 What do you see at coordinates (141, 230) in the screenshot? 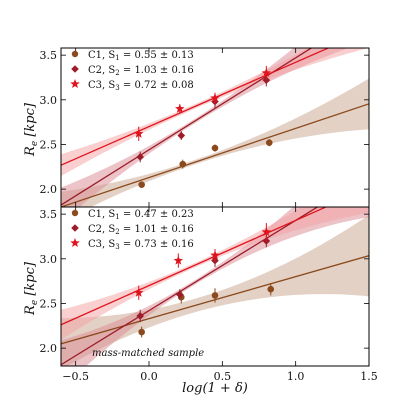
I see `legend-label-c2: C2, S2 = 1.01 ± 0.16` at bounding box center [141, 230].